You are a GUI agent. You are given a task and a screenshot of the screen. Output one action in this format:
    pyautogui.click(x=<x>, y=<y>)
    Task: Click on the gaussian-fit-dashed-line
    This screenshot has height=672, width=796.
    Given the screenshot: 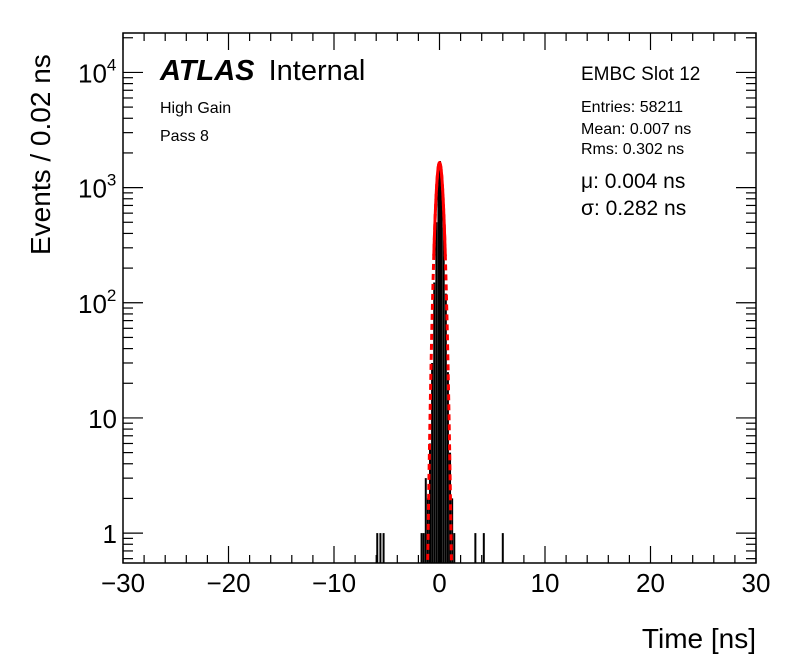 What is the action you would take?
    pyautogui.click(x=439, y=361)
    